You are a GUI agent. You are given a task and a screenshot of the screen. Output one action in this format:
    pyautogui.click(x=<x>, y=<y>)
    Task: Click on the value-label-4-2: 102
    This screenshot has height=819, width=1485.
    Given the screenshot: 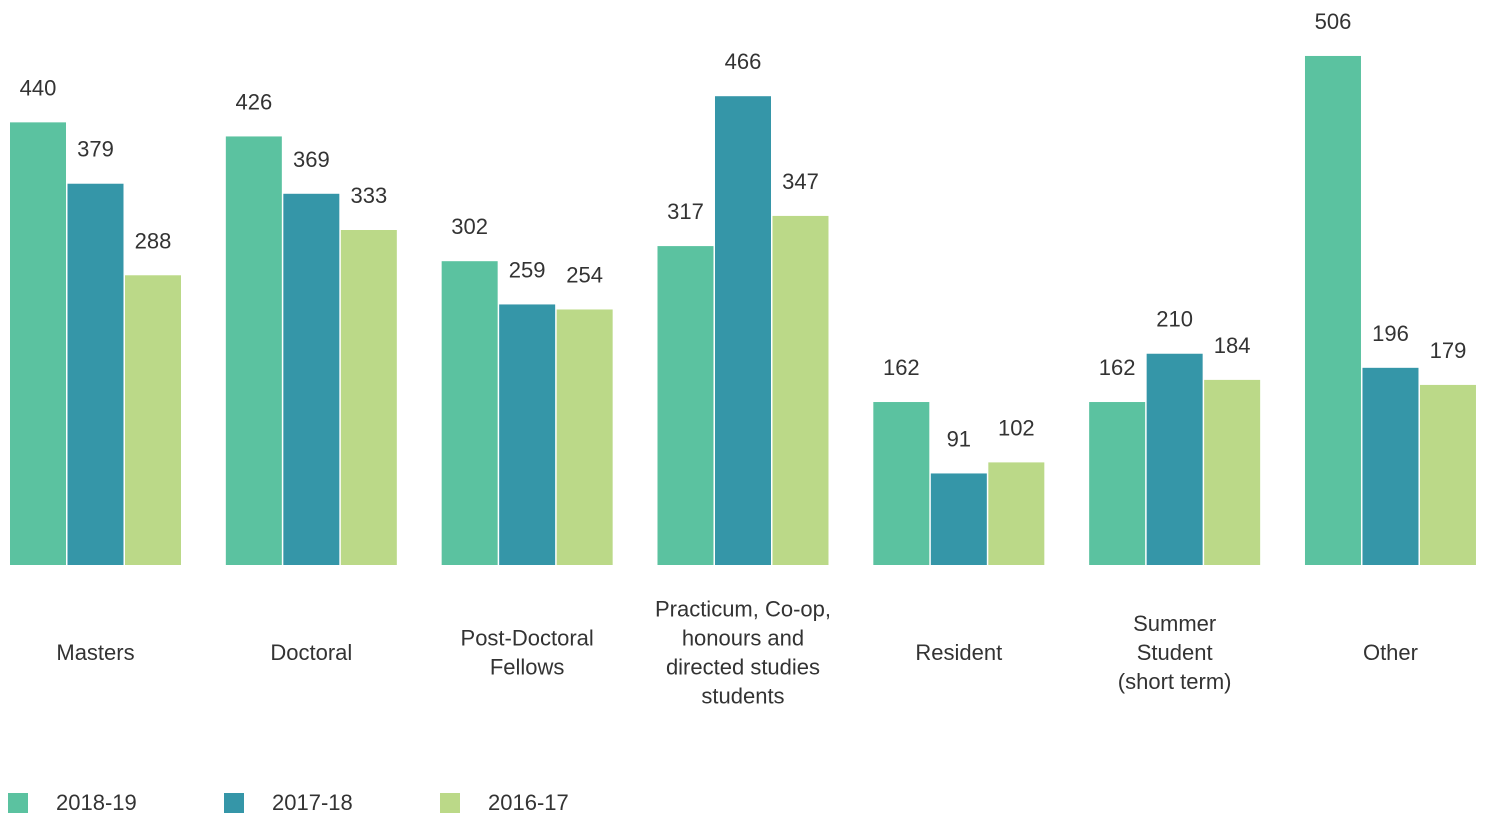 What is the action you would take?
    pyautogui.click(x=1016, y=427)
    